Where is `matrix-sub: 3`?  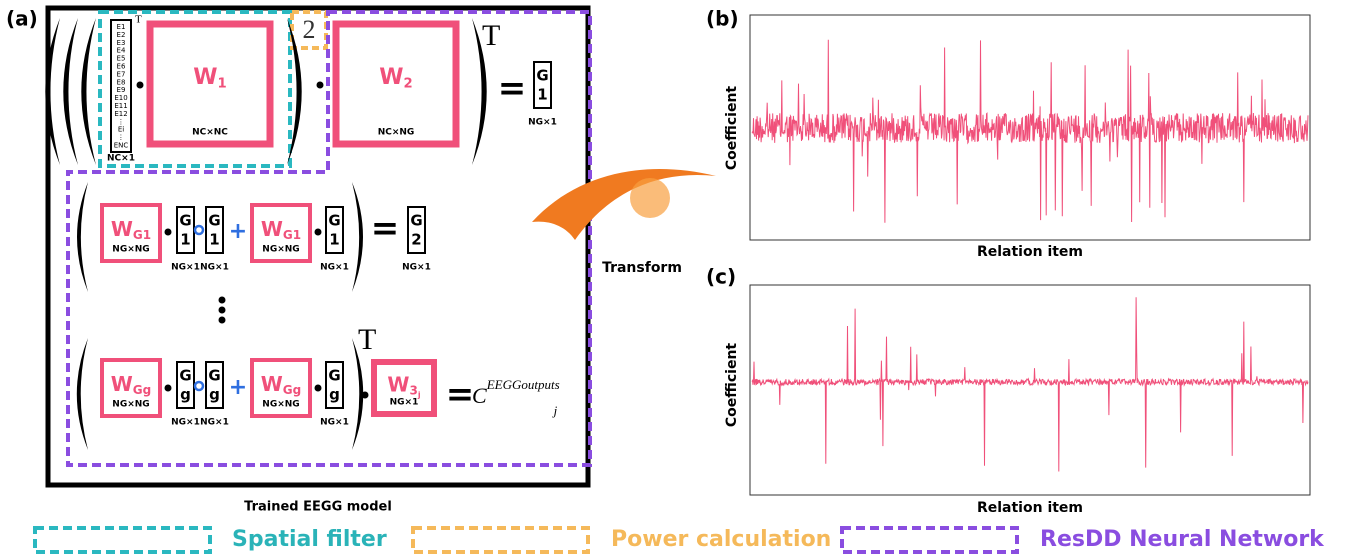 matrix-sub: 3 is located at coordinates (413, 390).